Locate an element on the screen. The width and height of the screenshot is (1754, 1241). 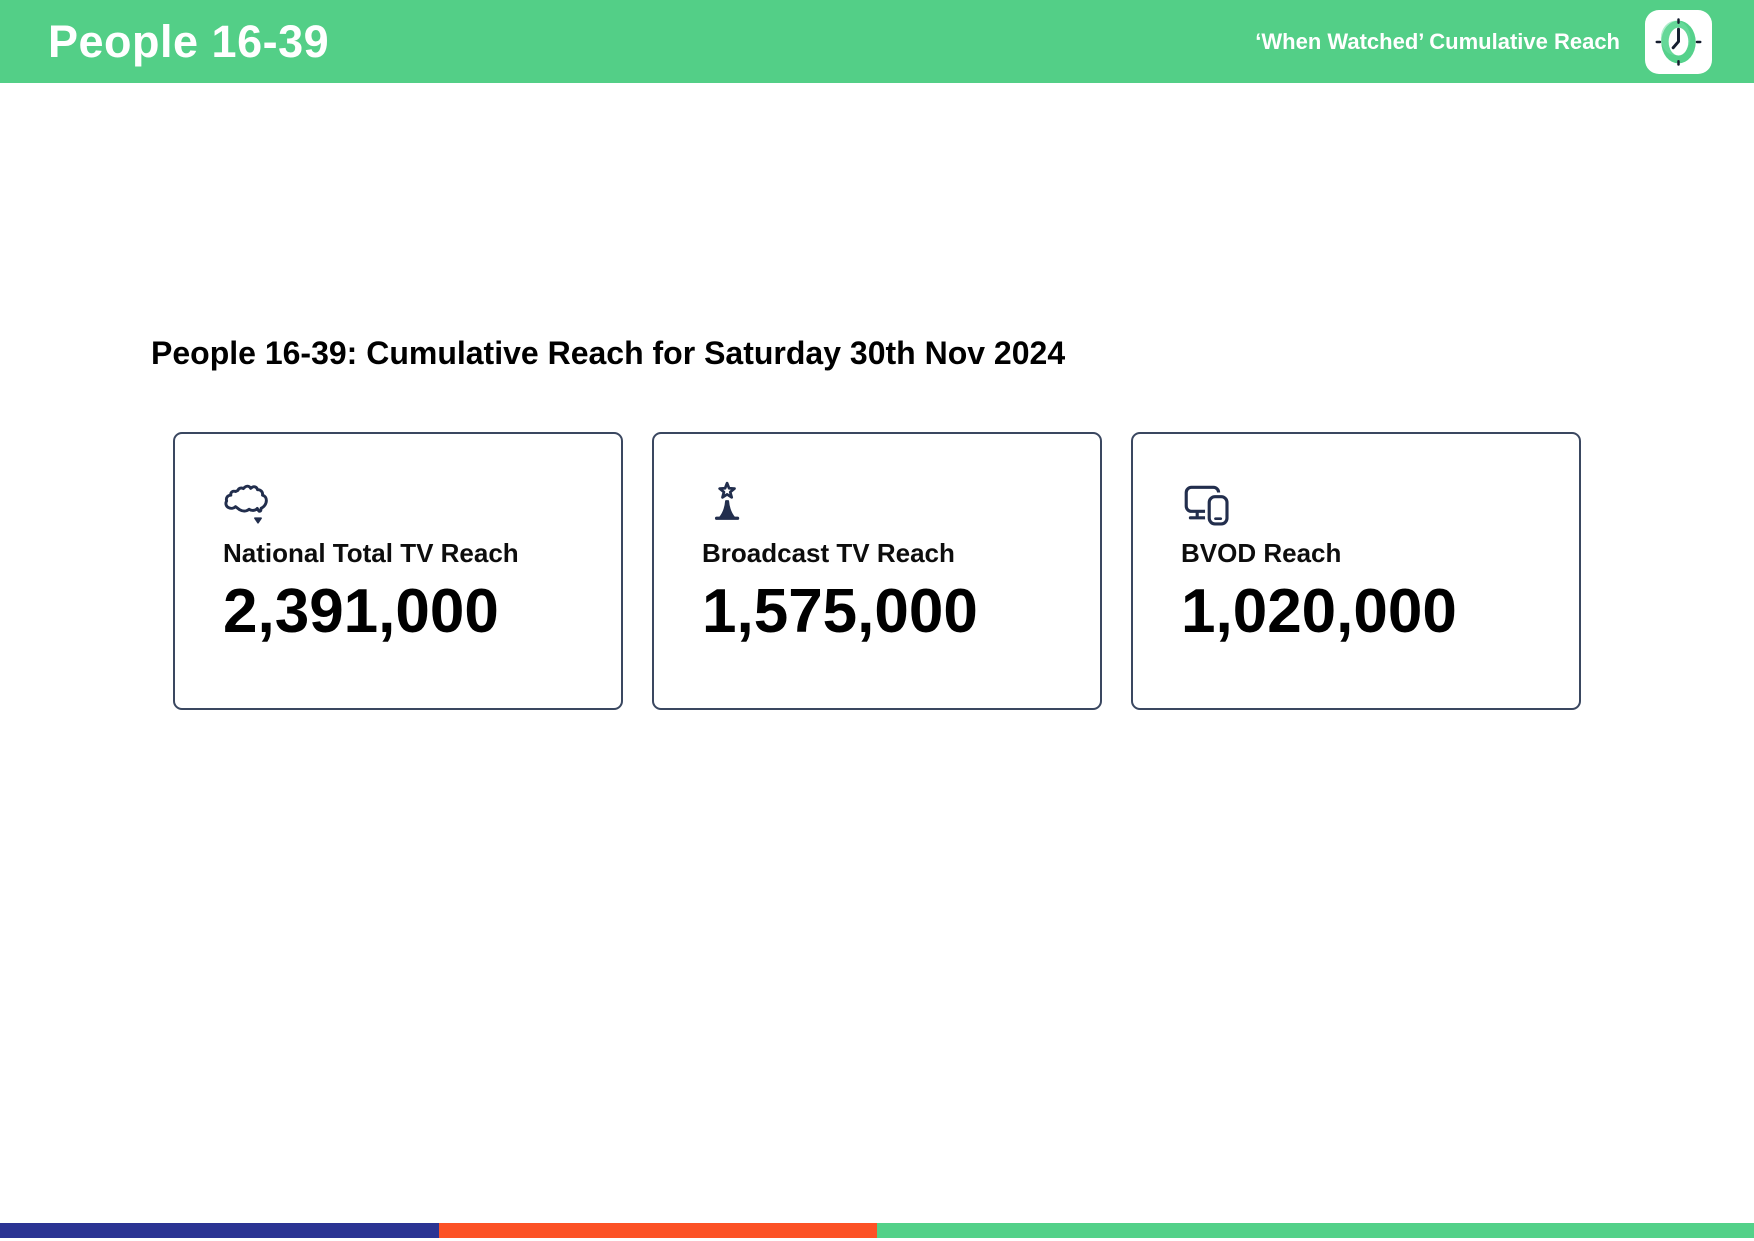
card-broadcast-tv-reach: Broadcast TV Reach 1,575,000 is located at coordinates (877, 571).